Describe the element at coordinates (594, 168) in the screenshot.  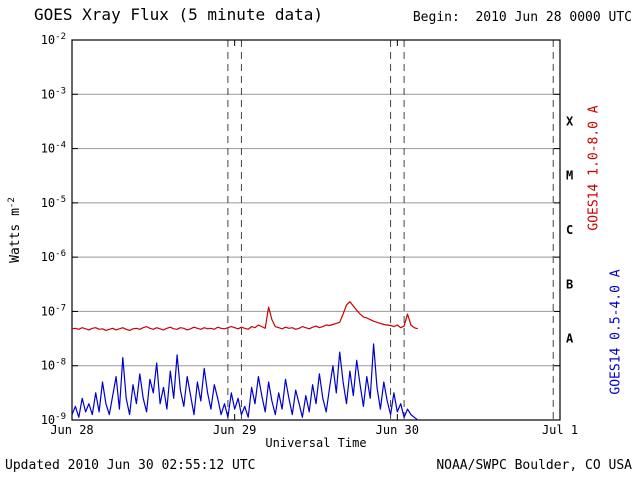
I see `series-label-long-band: GOES14 1.0-8.0 A` at that location.